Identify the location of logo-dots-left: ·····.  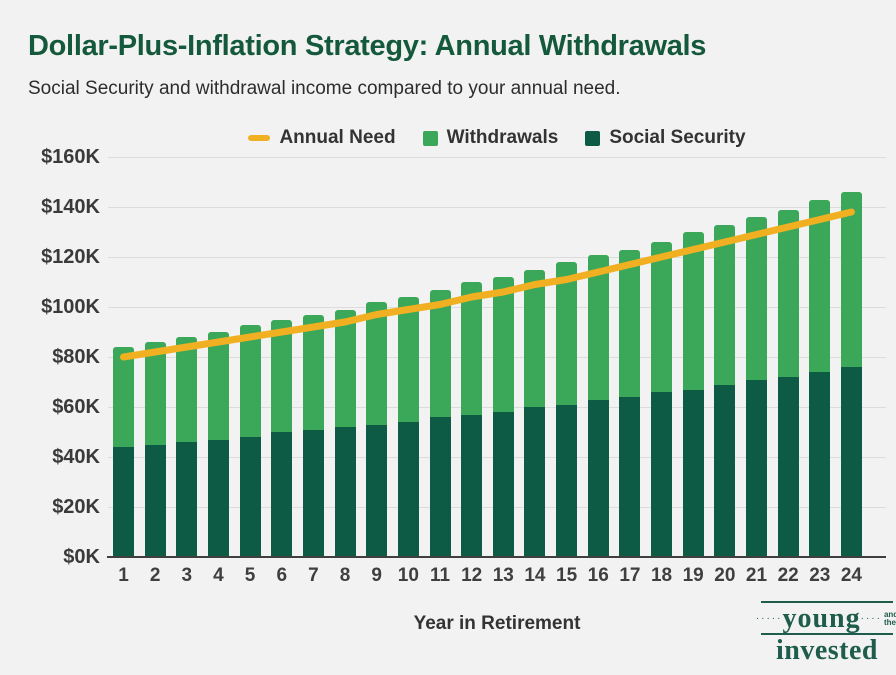
(769, 618).